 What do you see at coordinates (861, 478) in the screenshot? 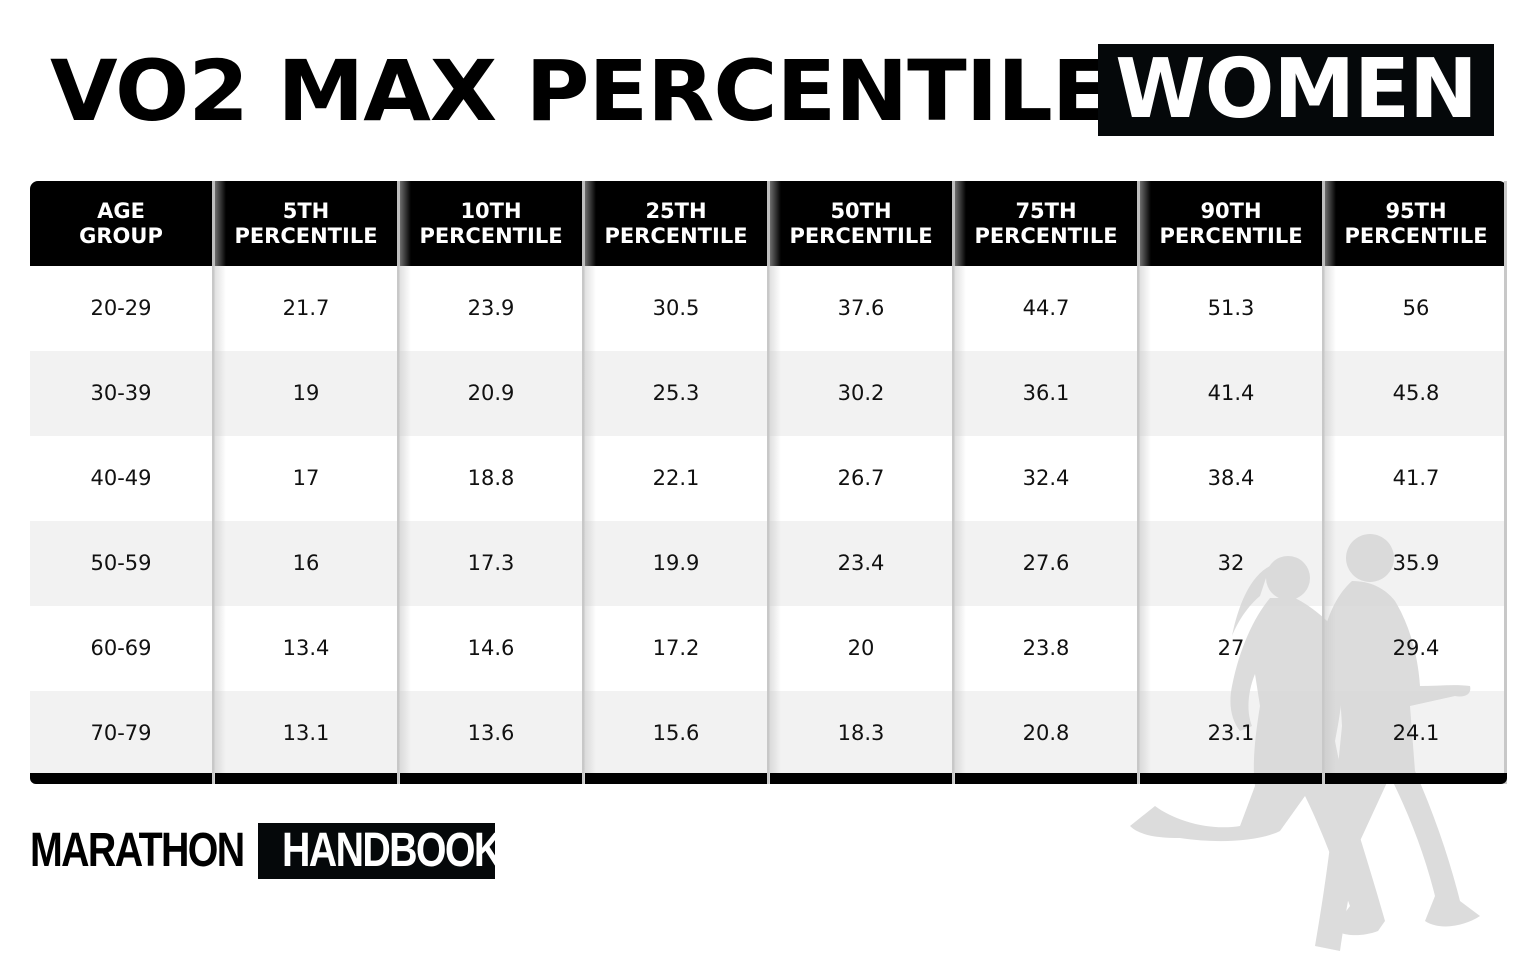
I see `cell-value: 26.7` at bounding box center [861, 478].